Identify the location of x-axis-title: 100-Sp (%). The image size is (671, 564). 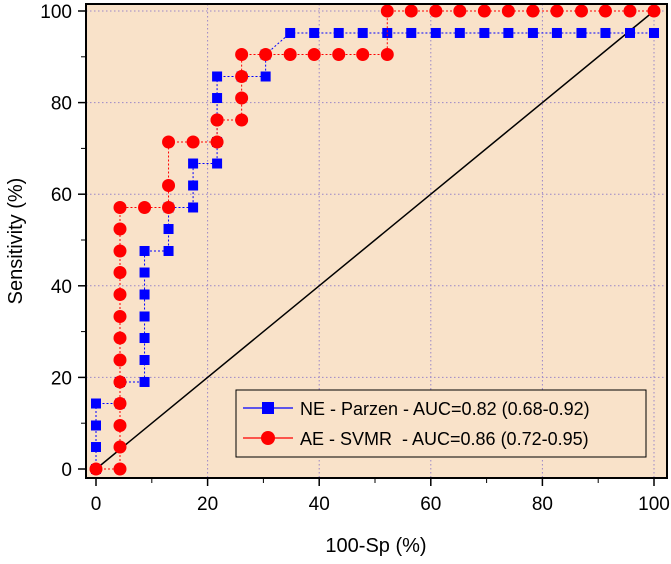
(375, 546).